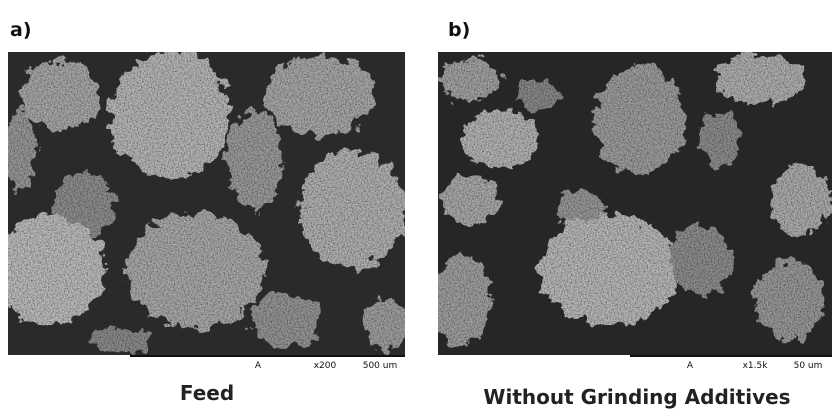  Describe the element at coordinates (756, 366) in the screenshot. I see `magnification: x1.5k` at that location.